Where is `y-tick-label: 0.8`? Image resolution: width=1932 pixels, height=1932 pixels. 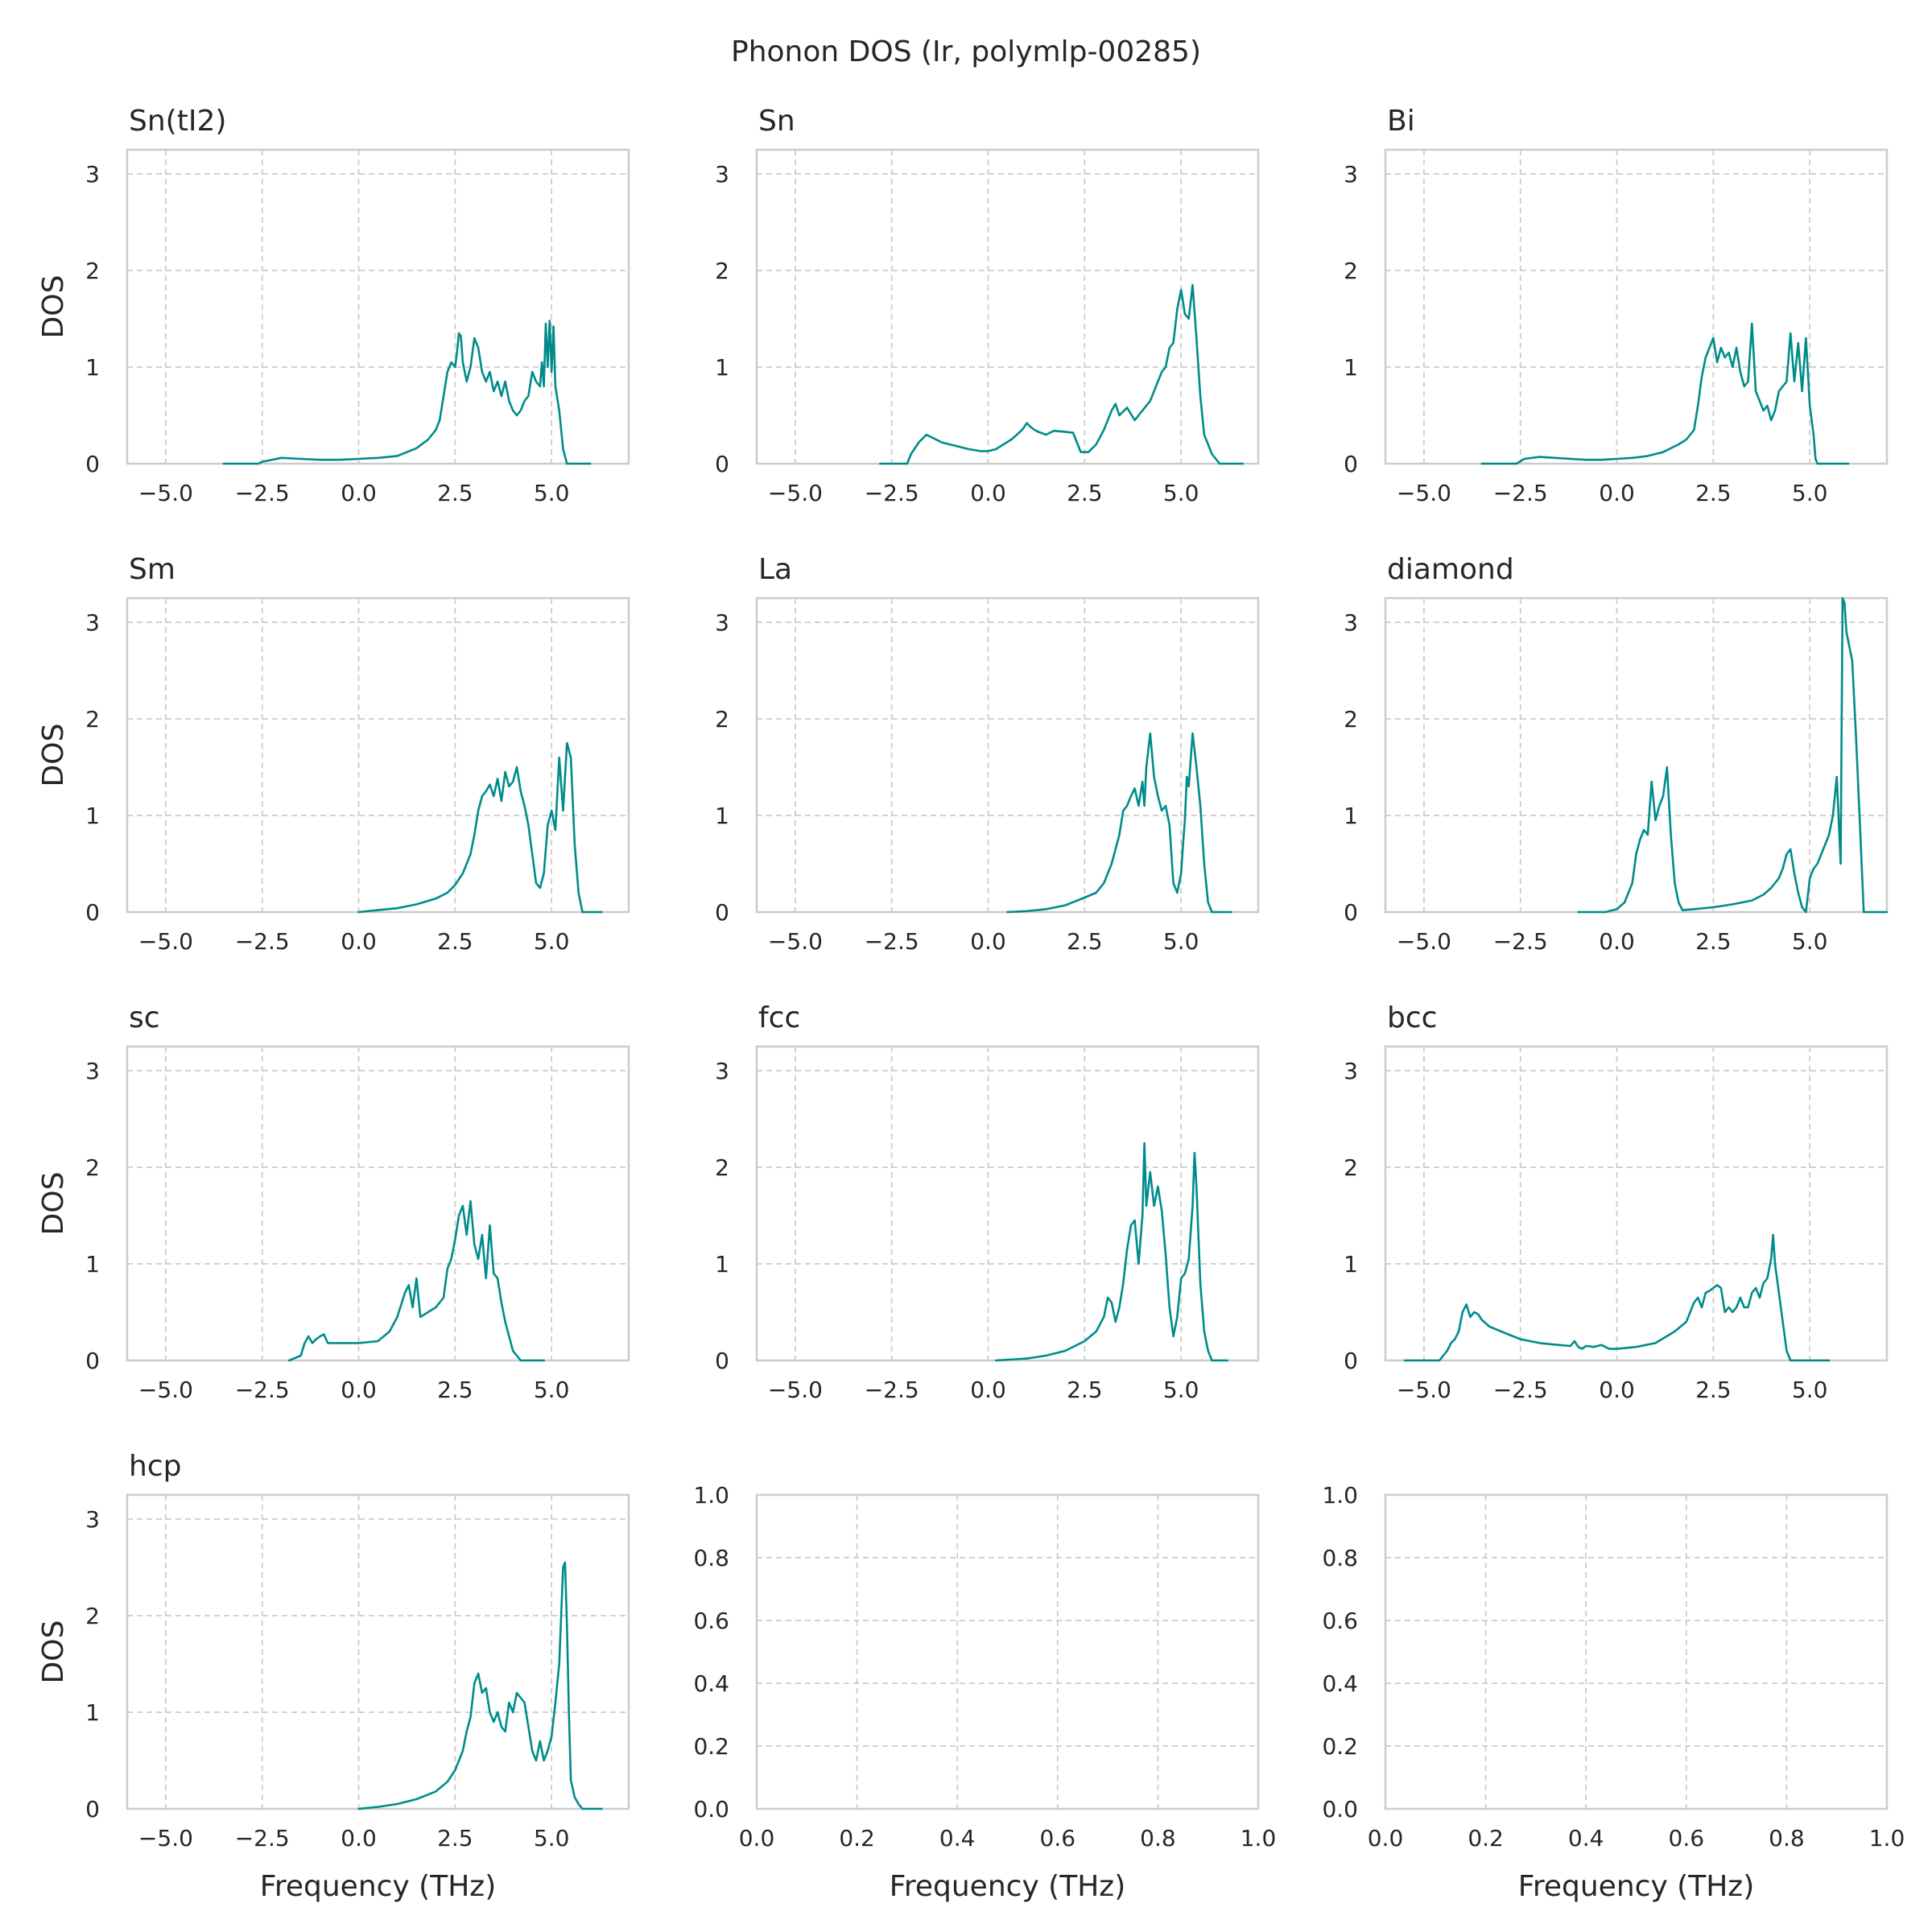 y-tick-label: 0.8 is located at coordinates (1340, 1558).